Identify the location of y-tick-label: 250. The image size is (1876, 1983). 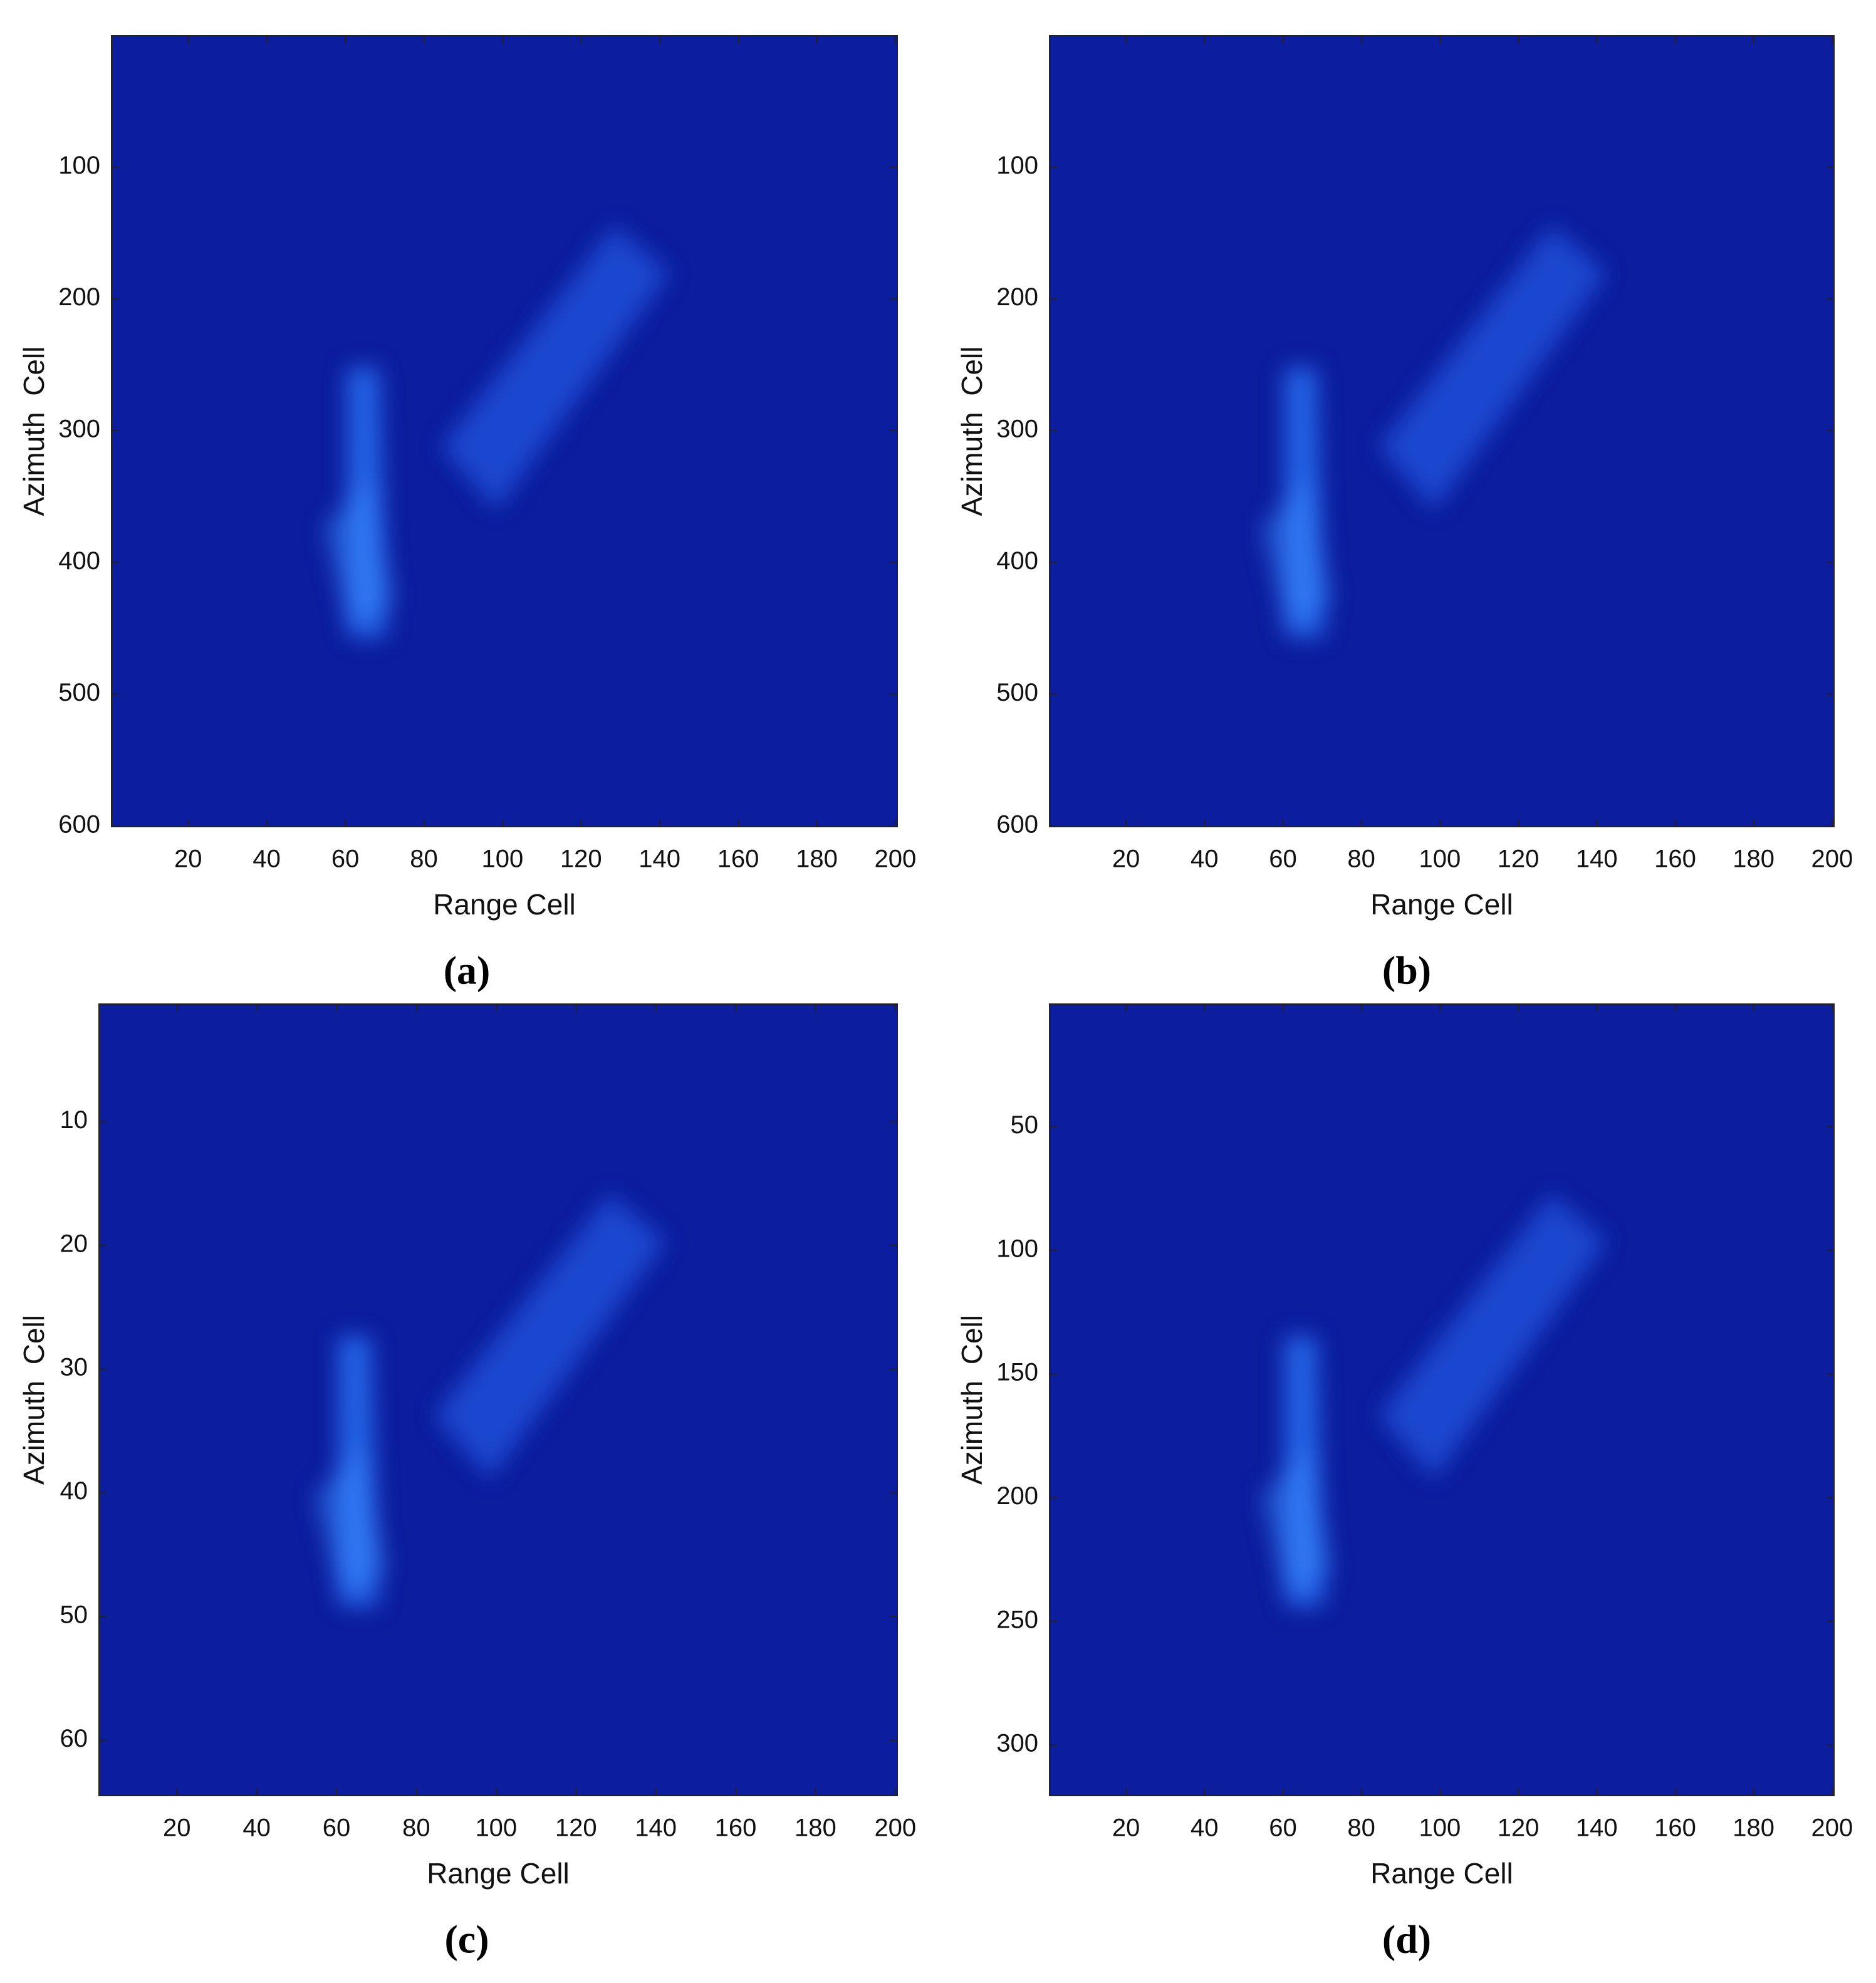
(1017, 1619).